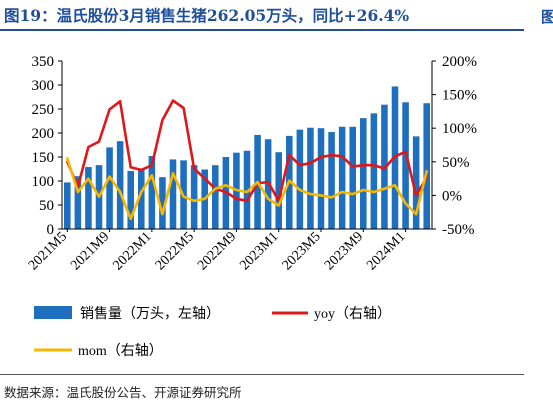  What do you see at coordinates (352, 314) in the screenshot?
I see `legend-label-yoy: yoy（右轴）` at bounding box center [352, 314].